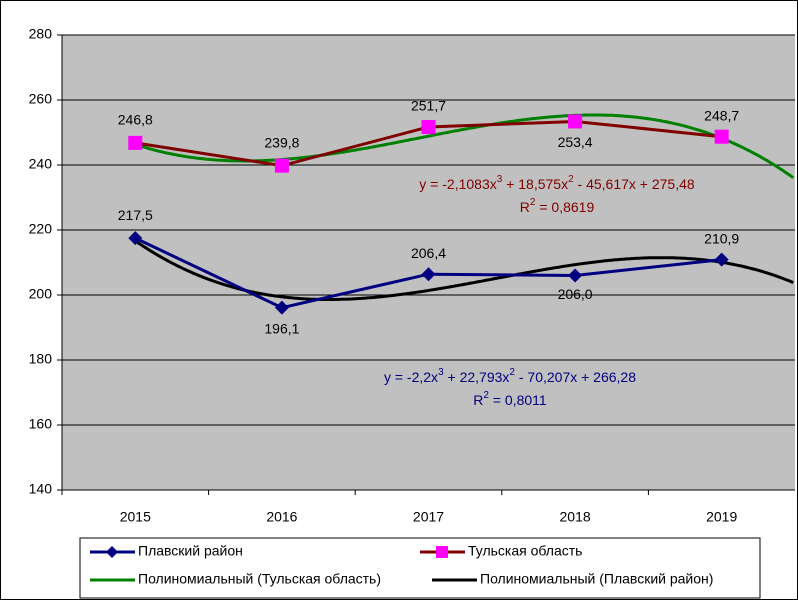 The width and height of the screenshot is (798, 605). I want to click on x-tick-label: 2016, so click(281, 517).